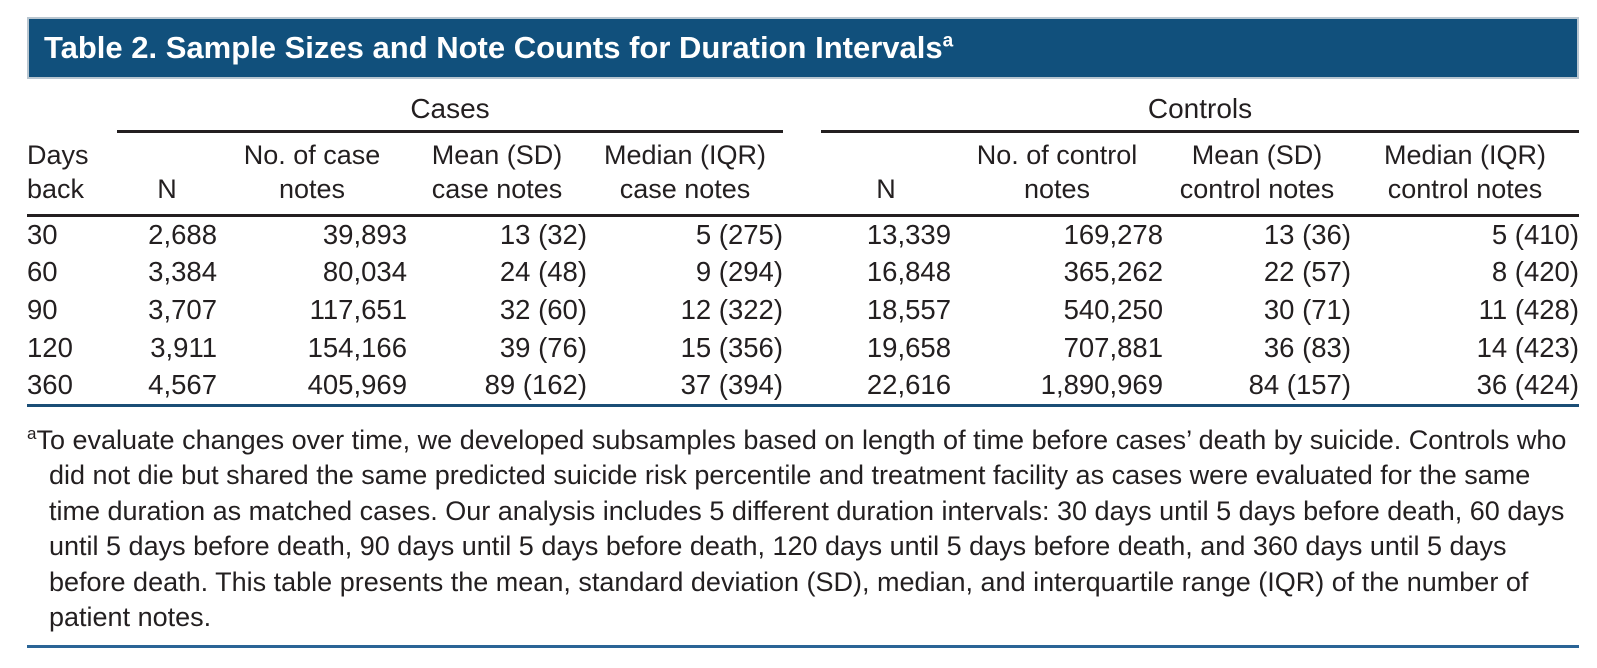 The image size is (1597, 668). Describe the element at coordinates (1113, 347) in the screenshot. I see `cell-controls-notes: 707,881` at that location.